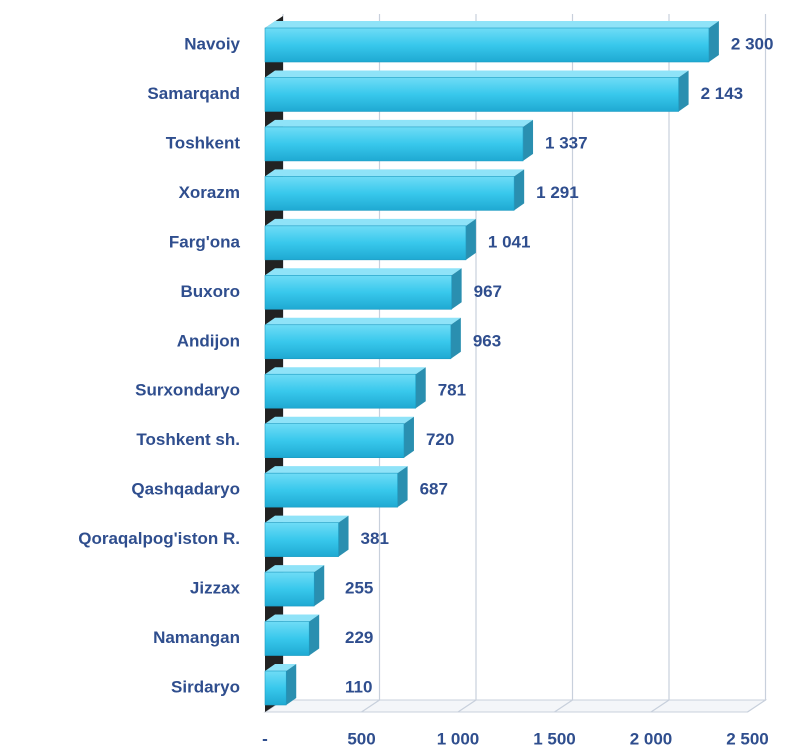 This screenshot has height=751, width=793. What do you see at coordinates (566, 142) in the screenshot?
I see `value-label: 1 337` at bounding box center [566, 142].